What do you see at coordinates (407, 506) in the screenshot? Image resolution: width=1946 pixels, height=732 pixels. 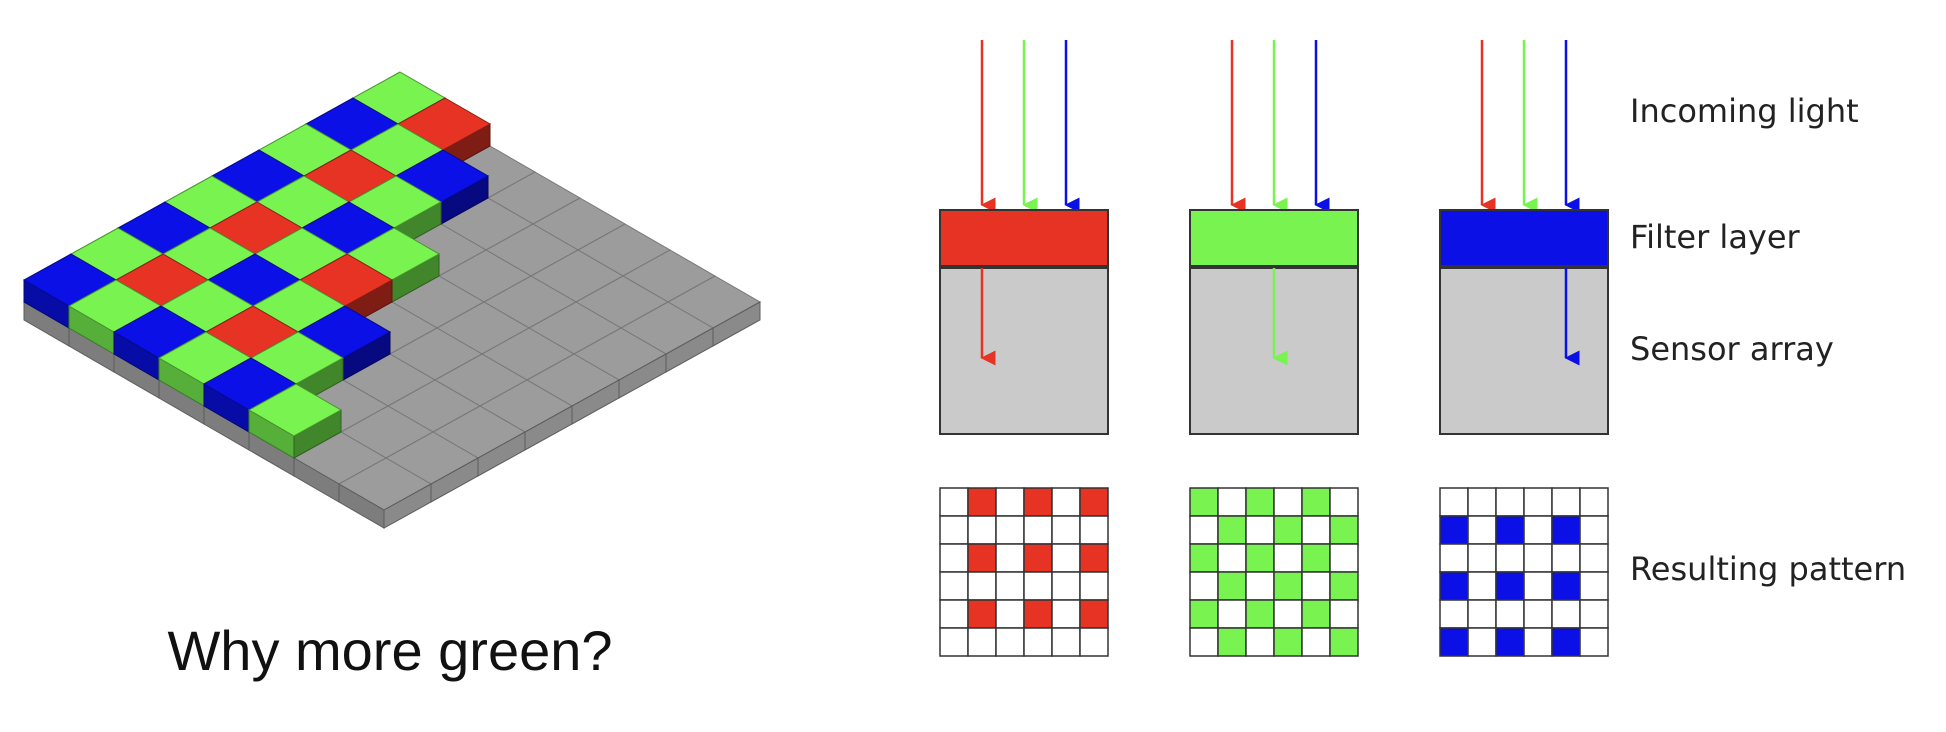 I see `base-side-left` at bounding box center [407, 506].